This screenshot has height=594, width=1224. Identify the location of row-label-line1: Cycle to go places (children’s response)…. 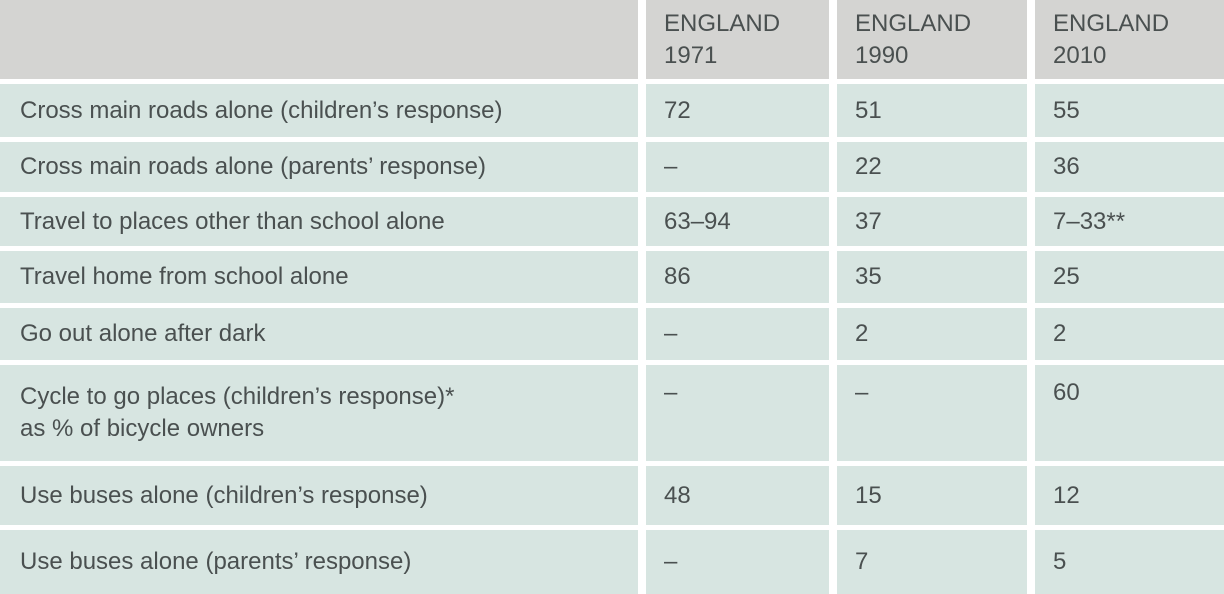
(237, 396).